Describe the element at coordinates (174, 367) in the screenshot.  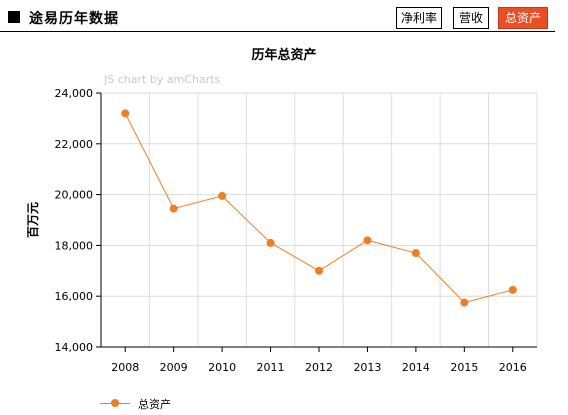
I see `x-tick-label: 2009` at that location.